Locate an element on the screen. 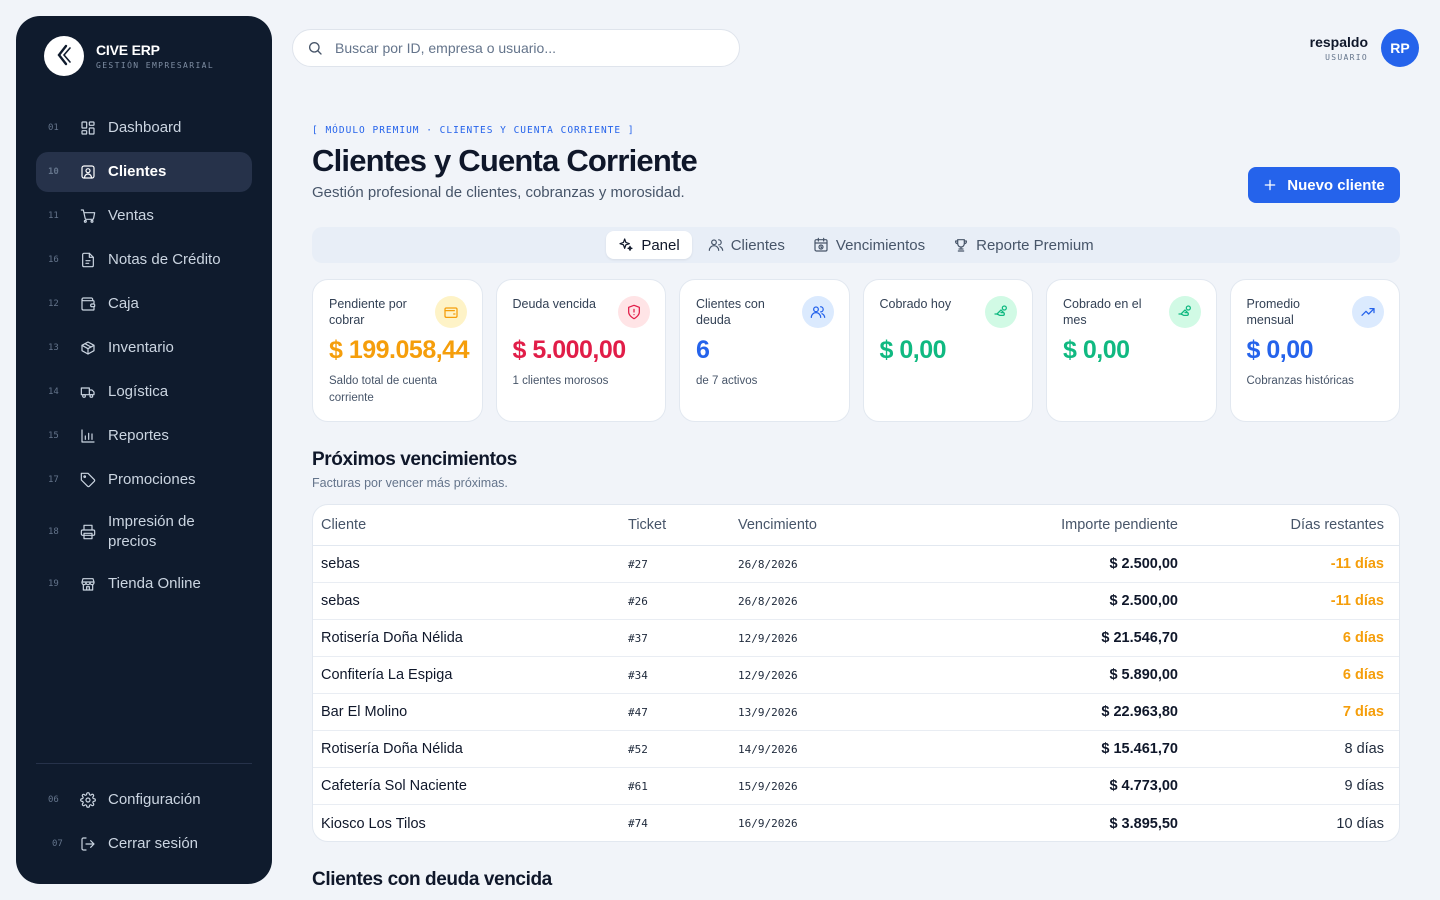  search-bar is located at coordinates (516, 48).